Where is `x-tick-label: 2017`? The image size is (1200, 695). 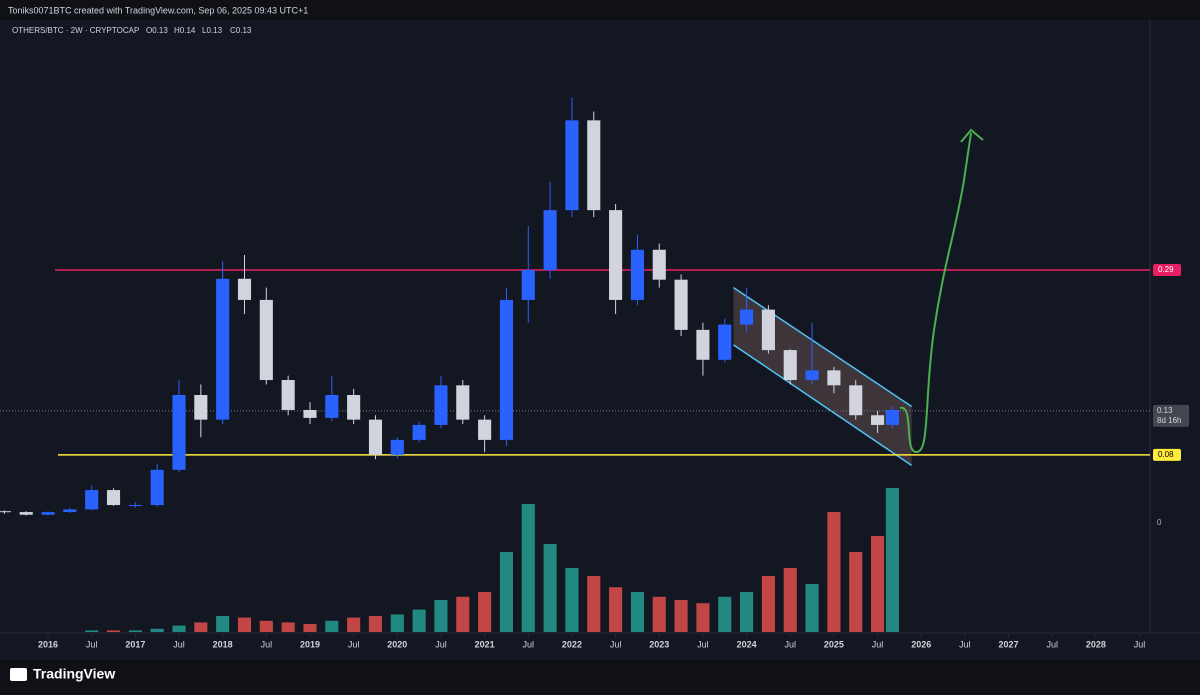 x-tick-label: 2017 is located at coordinates (135, 644).